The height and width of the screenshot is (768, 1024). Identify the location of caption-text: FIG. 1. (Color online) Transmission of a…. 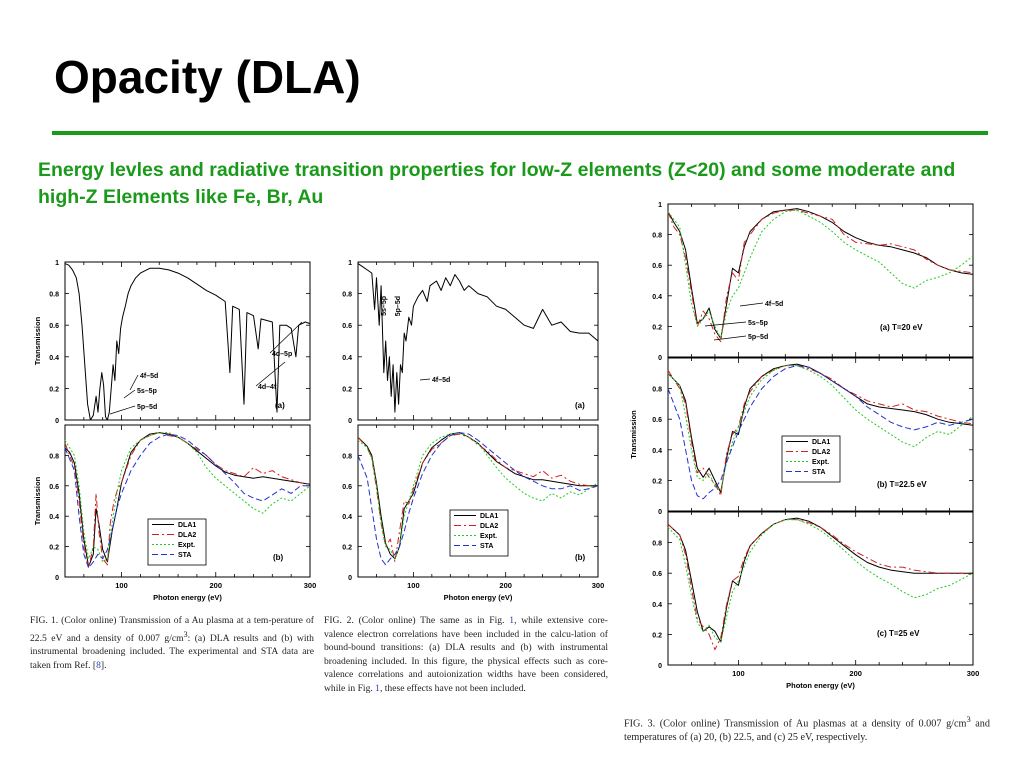
(172, 629).